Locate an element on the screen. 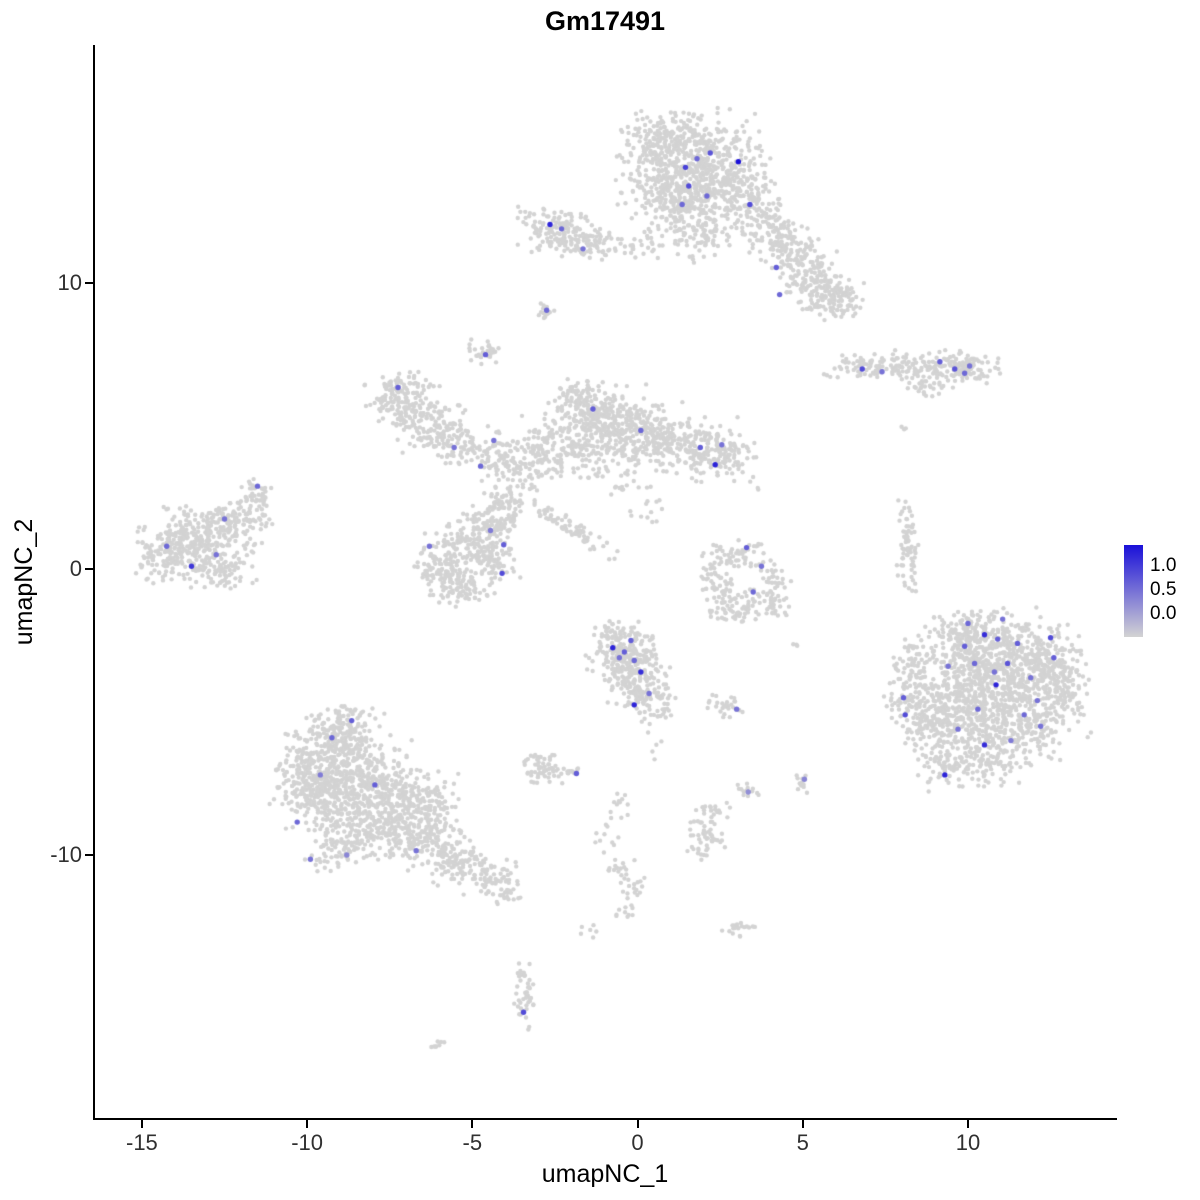 The width and height of the screenshot is (1200, 1200). legend-tick-label: 0.5 is located at coordinates (1163, 589).